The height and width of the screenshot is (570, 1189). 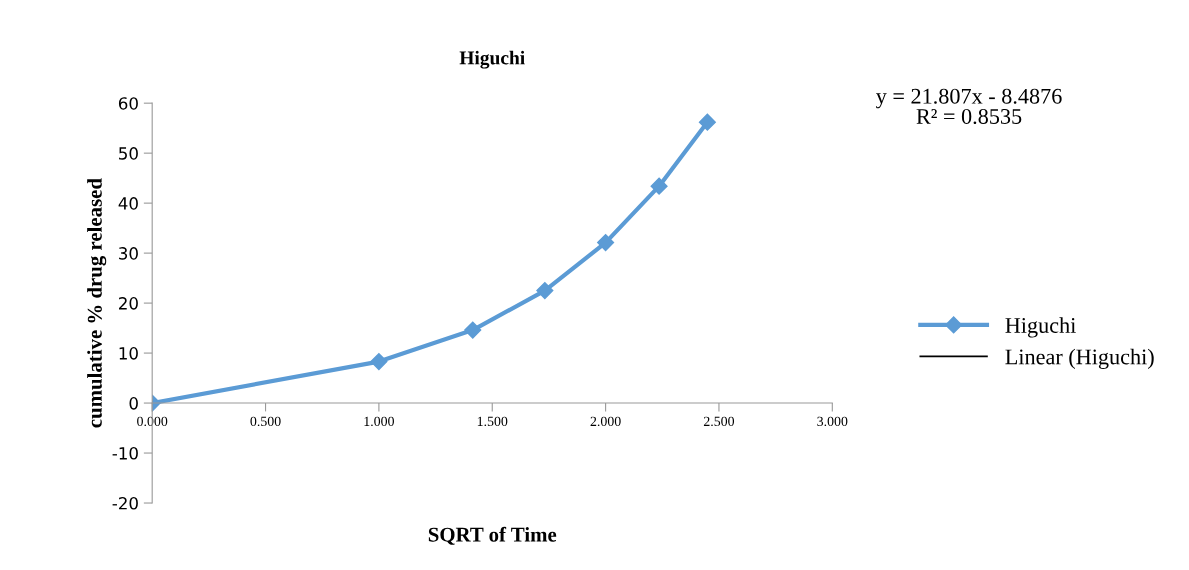 What do you see at coordinates (492, 421) in the screenshot?
I see `x-tick-label: 1.500` at bounding box center [492, 421].